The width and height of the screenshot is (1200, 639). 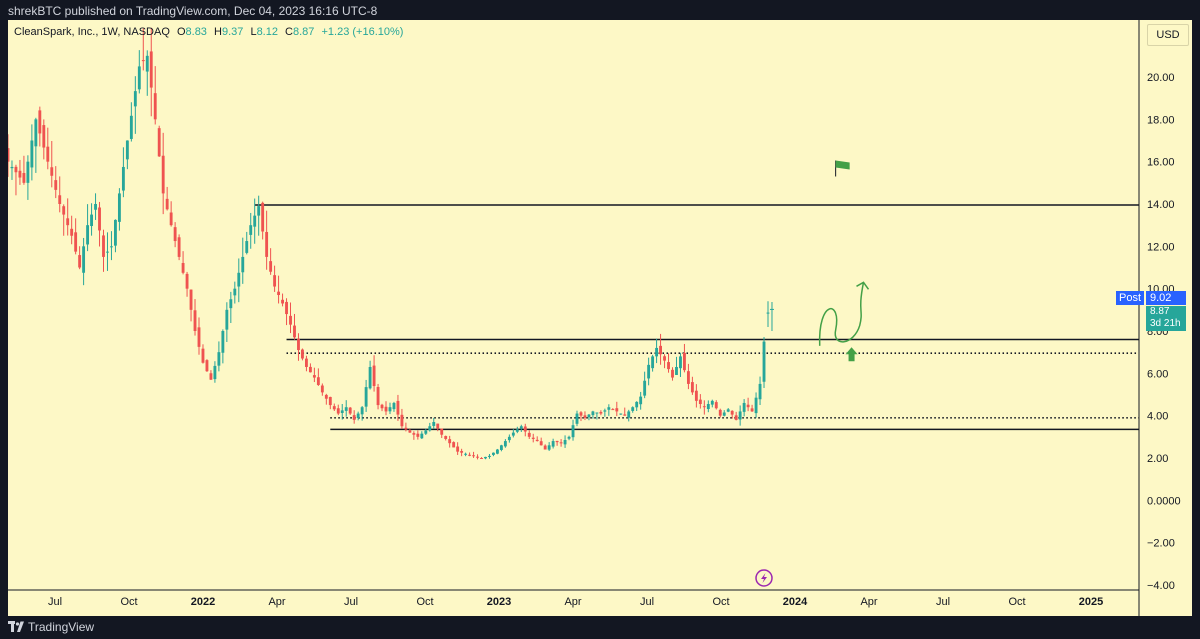 I want to click on y-tick-label: 0.0000, so click(x=1164, y=501).